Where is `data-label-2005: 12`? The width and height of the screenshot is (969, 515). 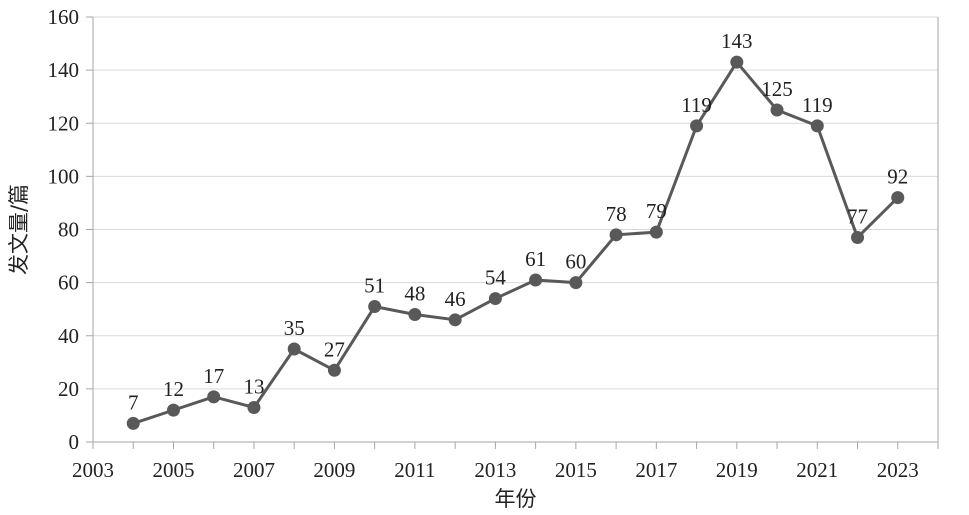
data-label-2005: 12 is located at coordinates (173, 389).